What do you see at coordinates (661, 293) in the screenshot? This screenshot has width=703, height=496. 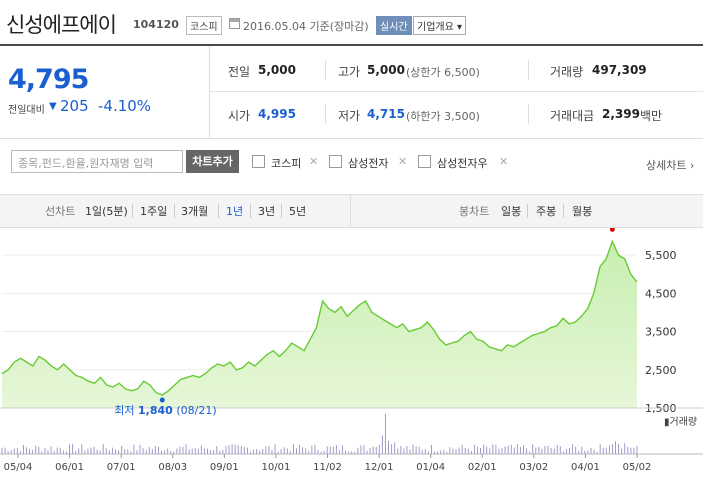 I see `y-tick-label: 4,500` at bounding box center [661, 293].